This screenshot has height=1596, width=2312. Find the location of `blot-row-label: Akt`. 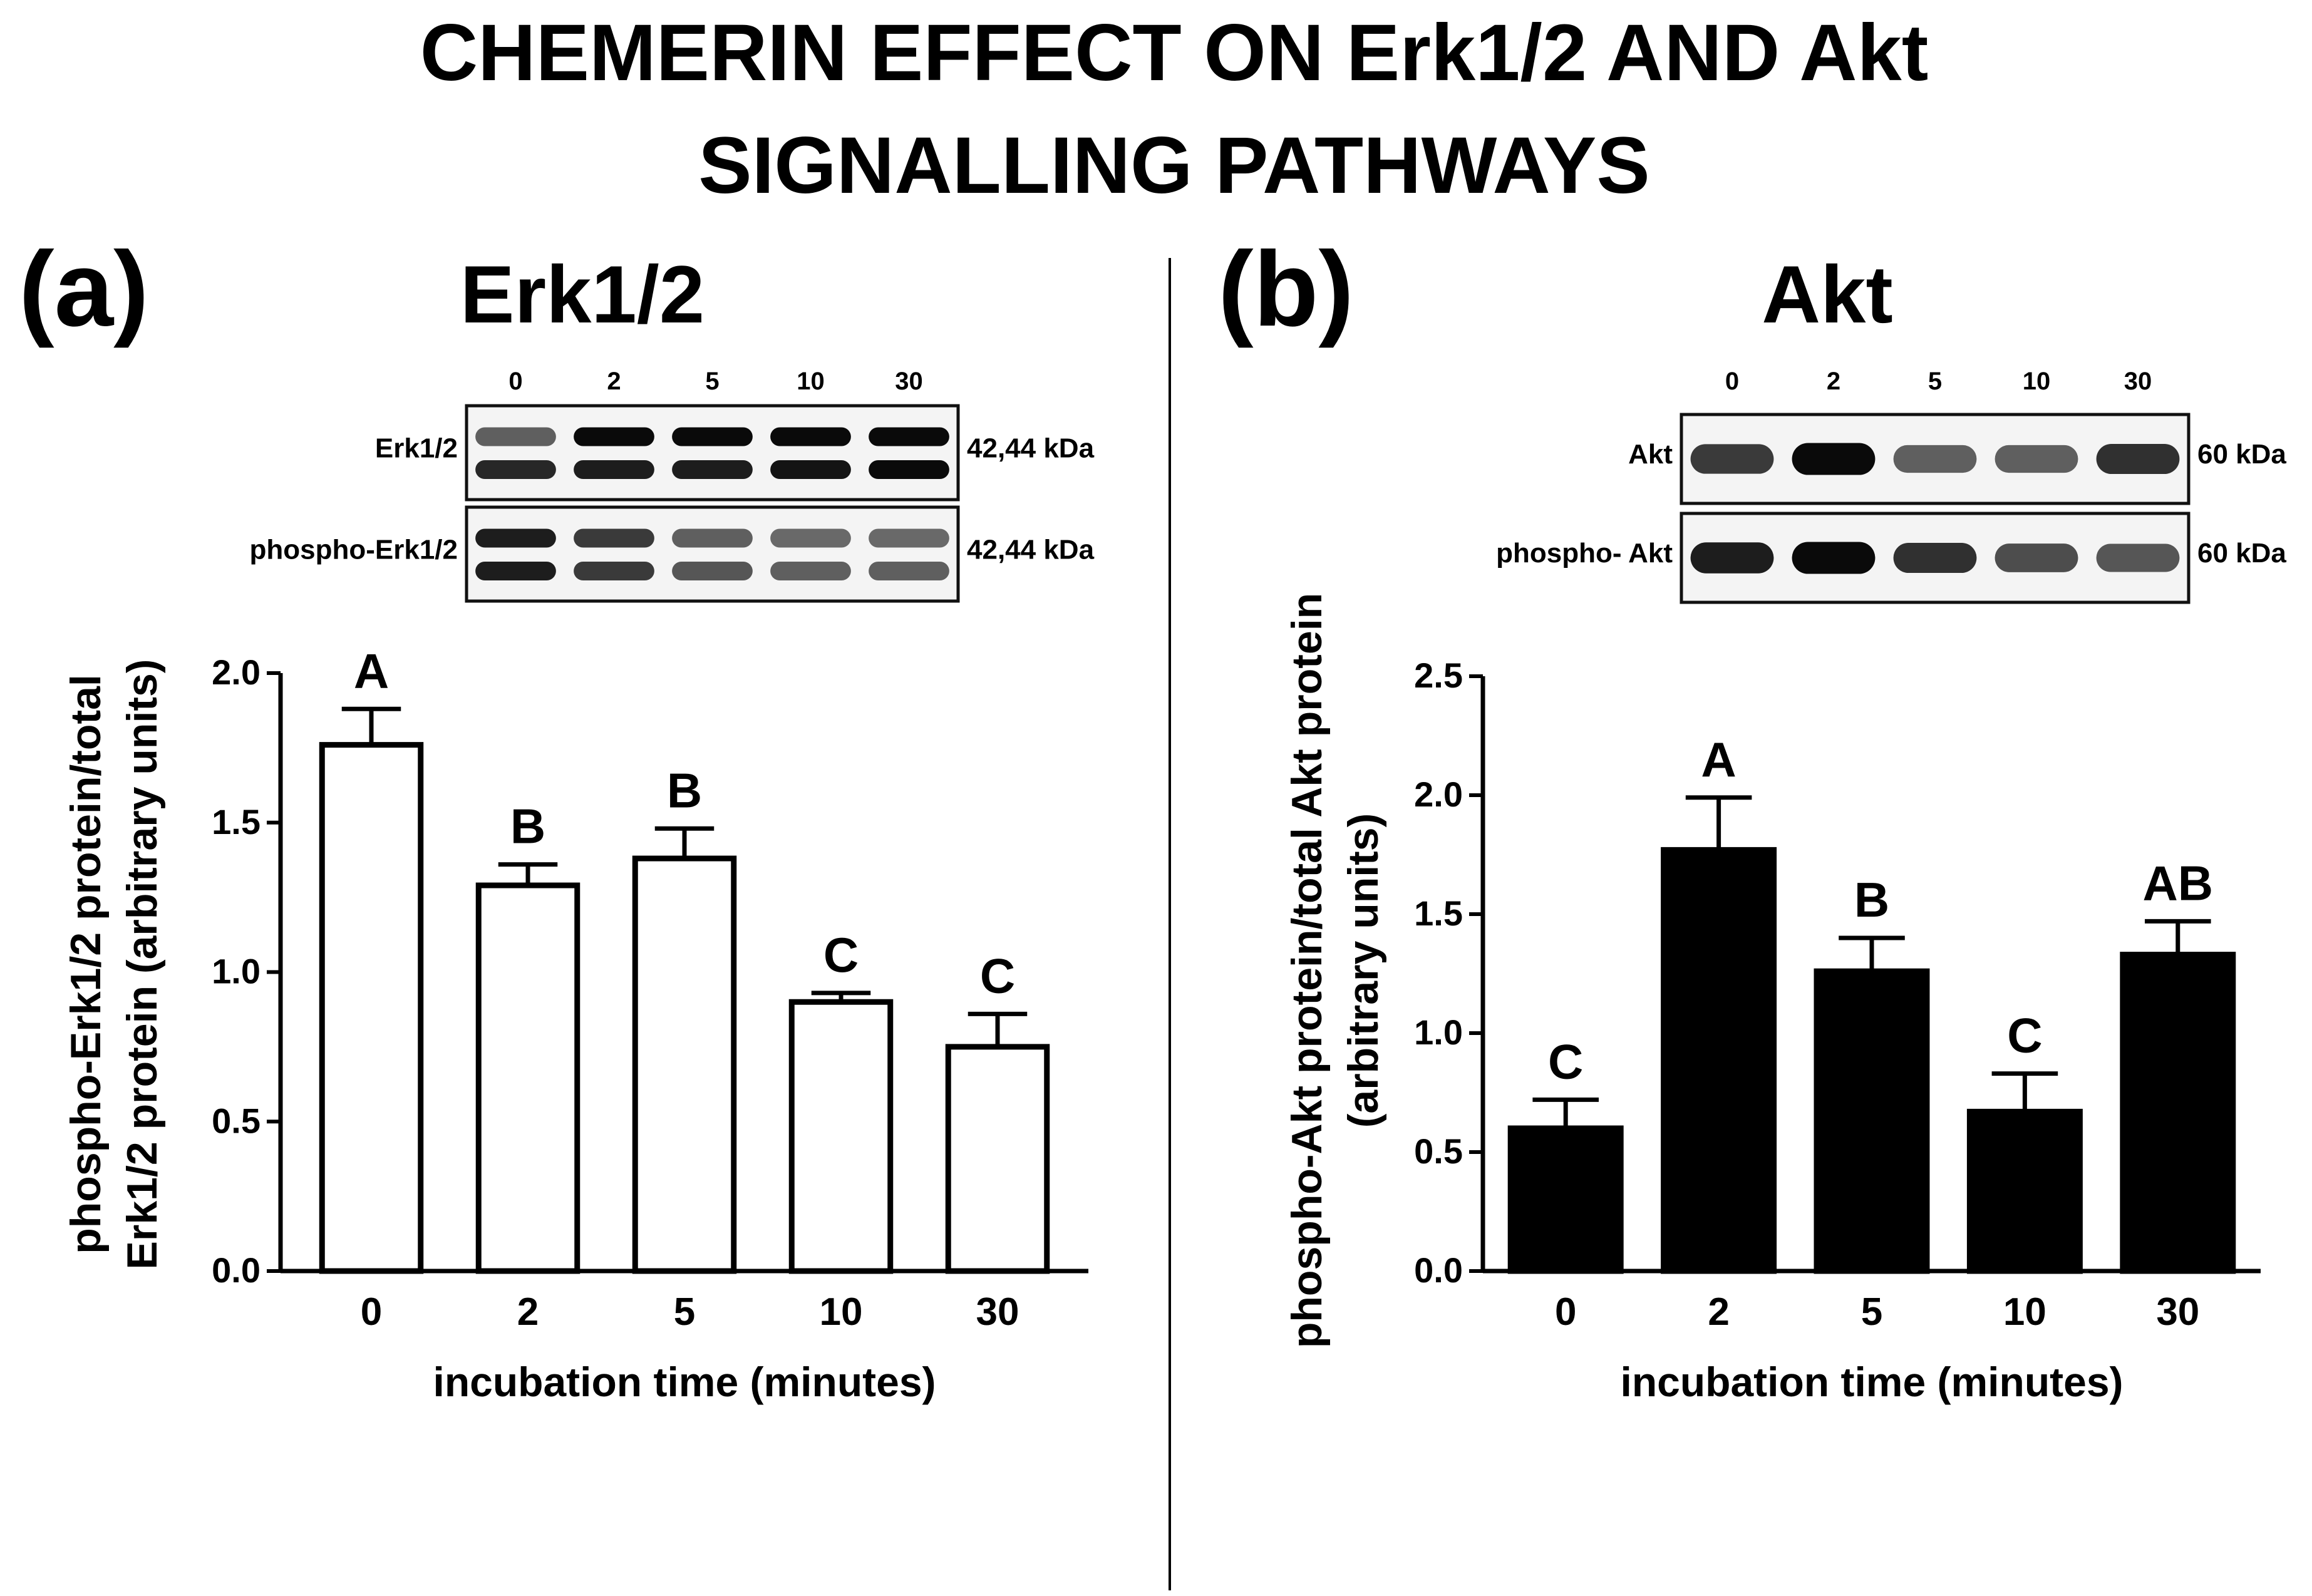

blot-row-label: Akt is located at coordinates (1650, 454).